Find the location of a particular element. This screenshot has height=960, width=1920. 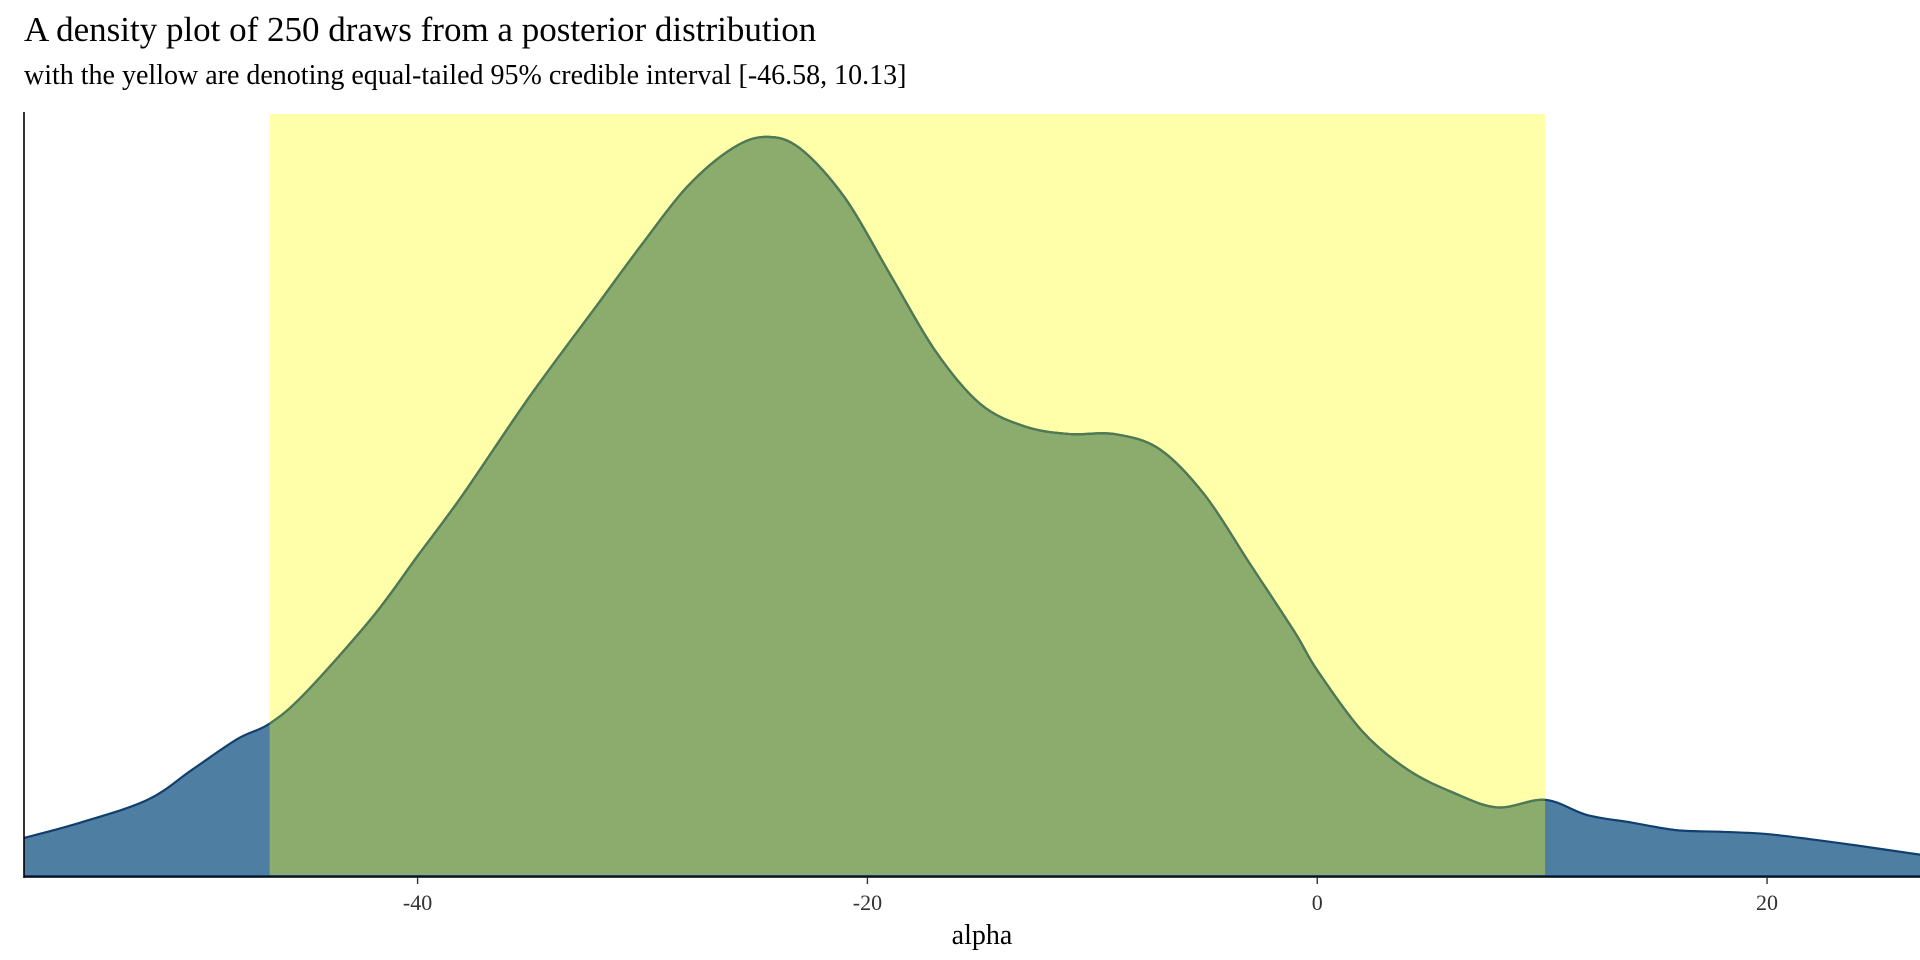

x-tick-label: 20 is located at coordinates (1767, 902).